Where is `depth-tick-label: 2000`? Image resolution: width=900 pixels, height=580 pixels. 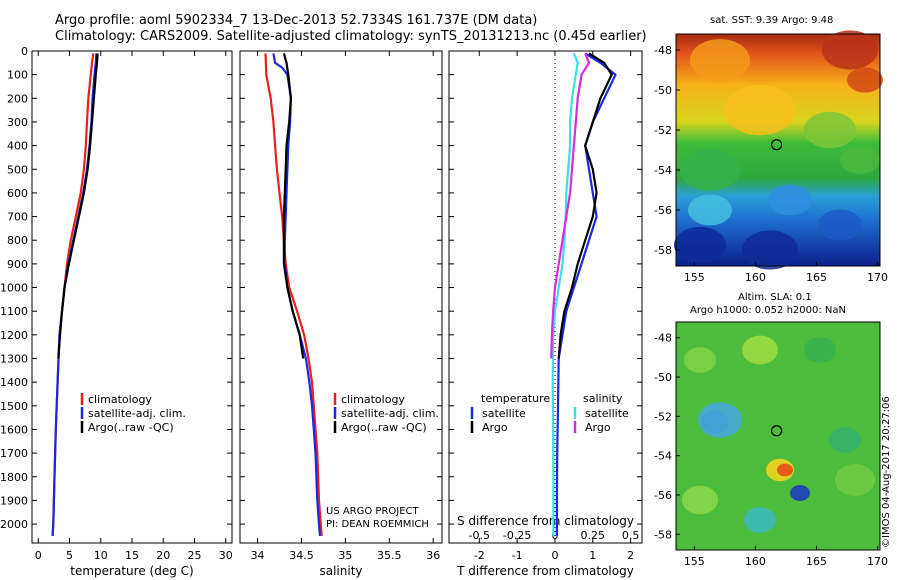
depth-tick-label: 2000 is located at coordinates (14, 524).